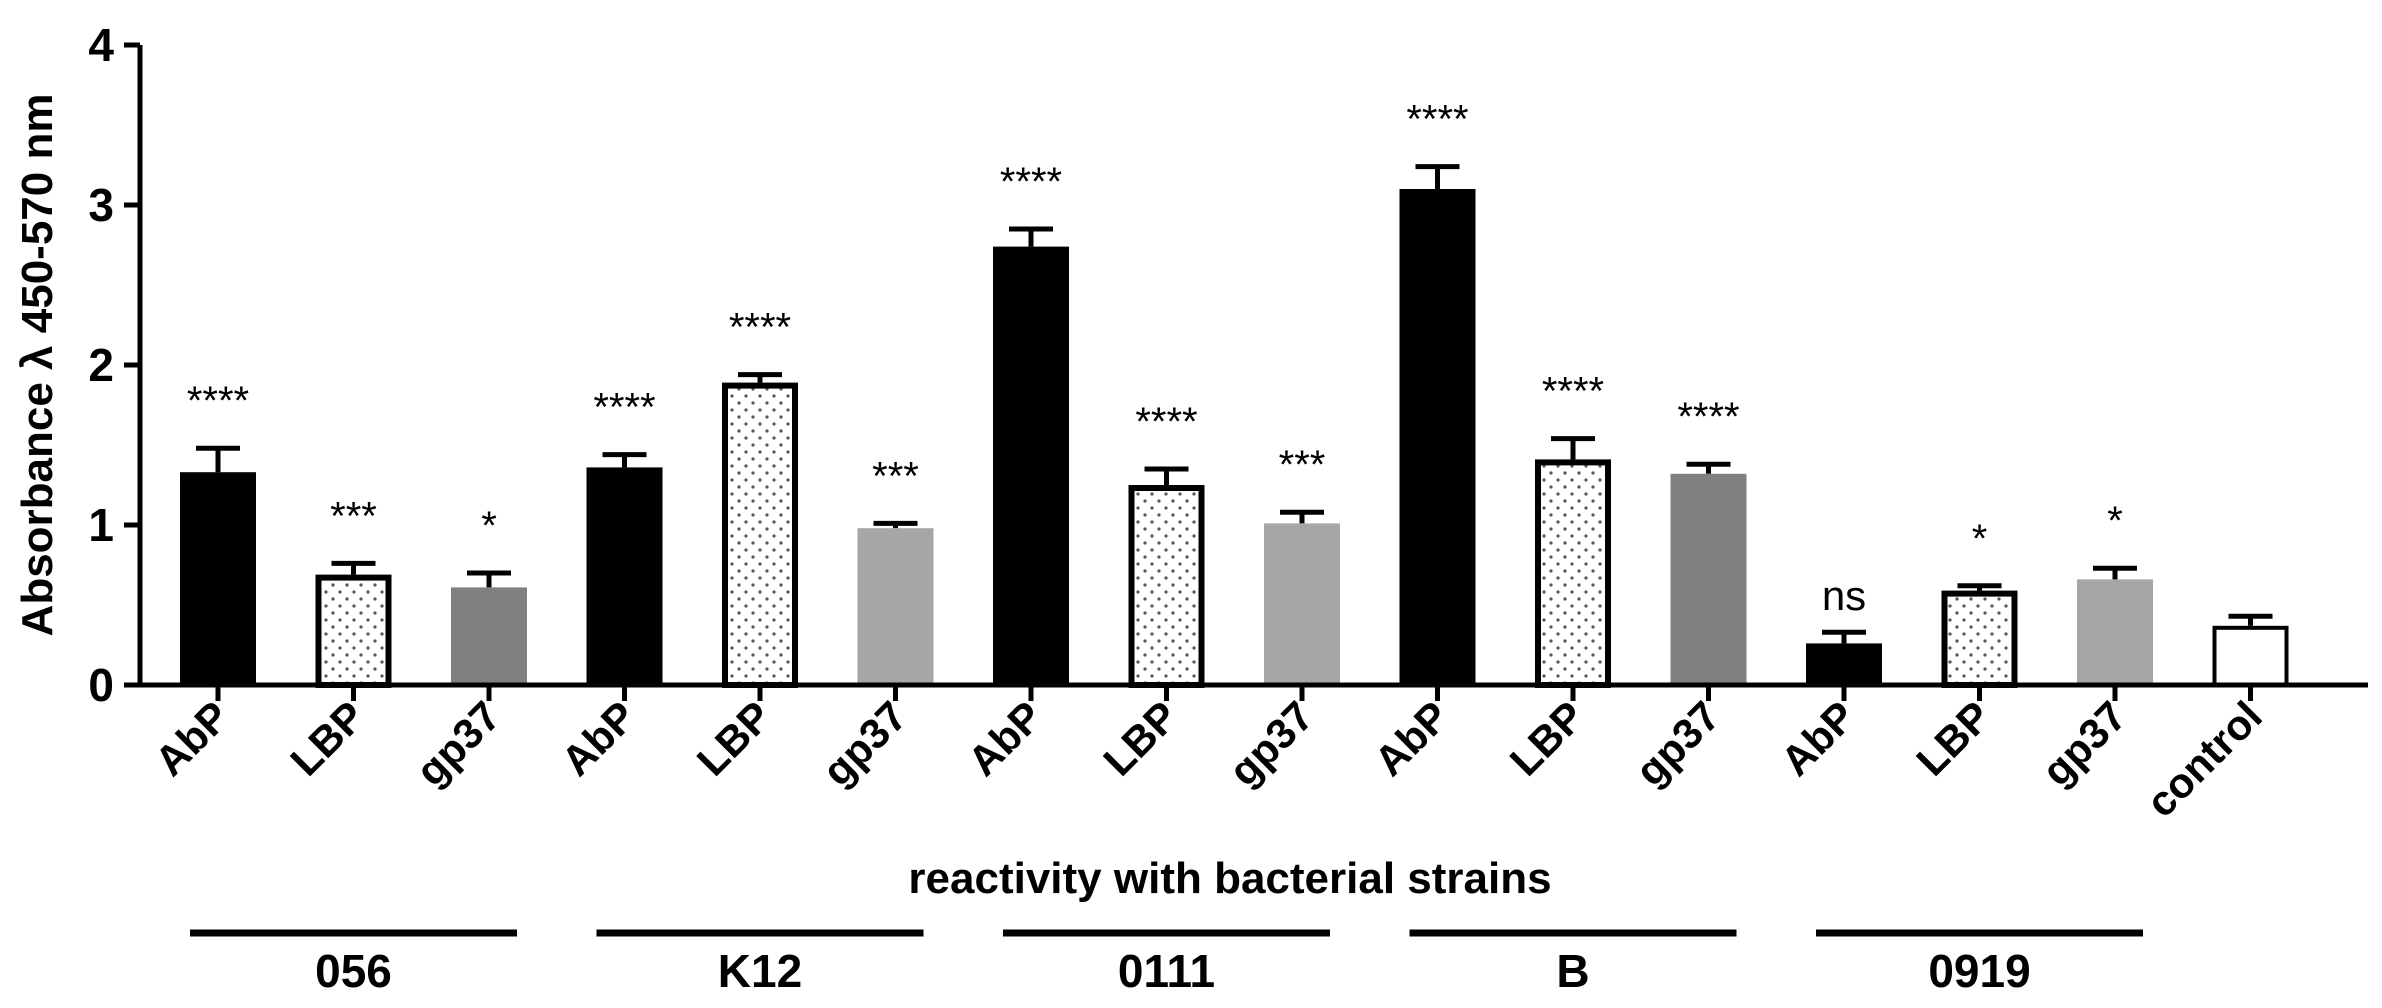  Describe the element at coordinates (101, 685) in the screenshot. I see `y-tick-label: 0` at that location.